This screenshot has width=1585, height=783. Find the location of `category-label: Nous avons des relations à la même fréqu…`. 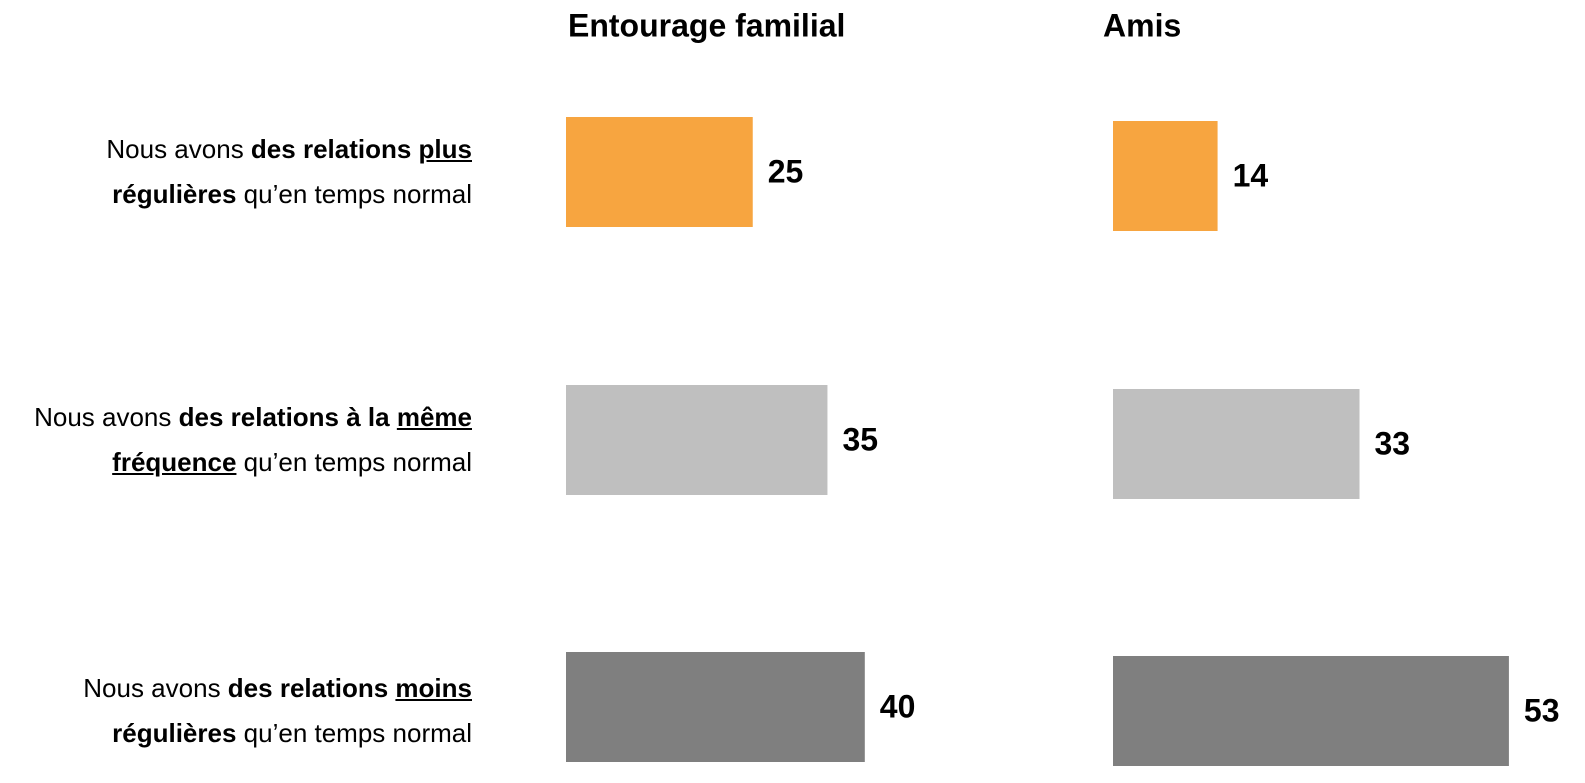

category-label: Nous avons des relations à la même fréqu… is located at coordinates (236, 440).